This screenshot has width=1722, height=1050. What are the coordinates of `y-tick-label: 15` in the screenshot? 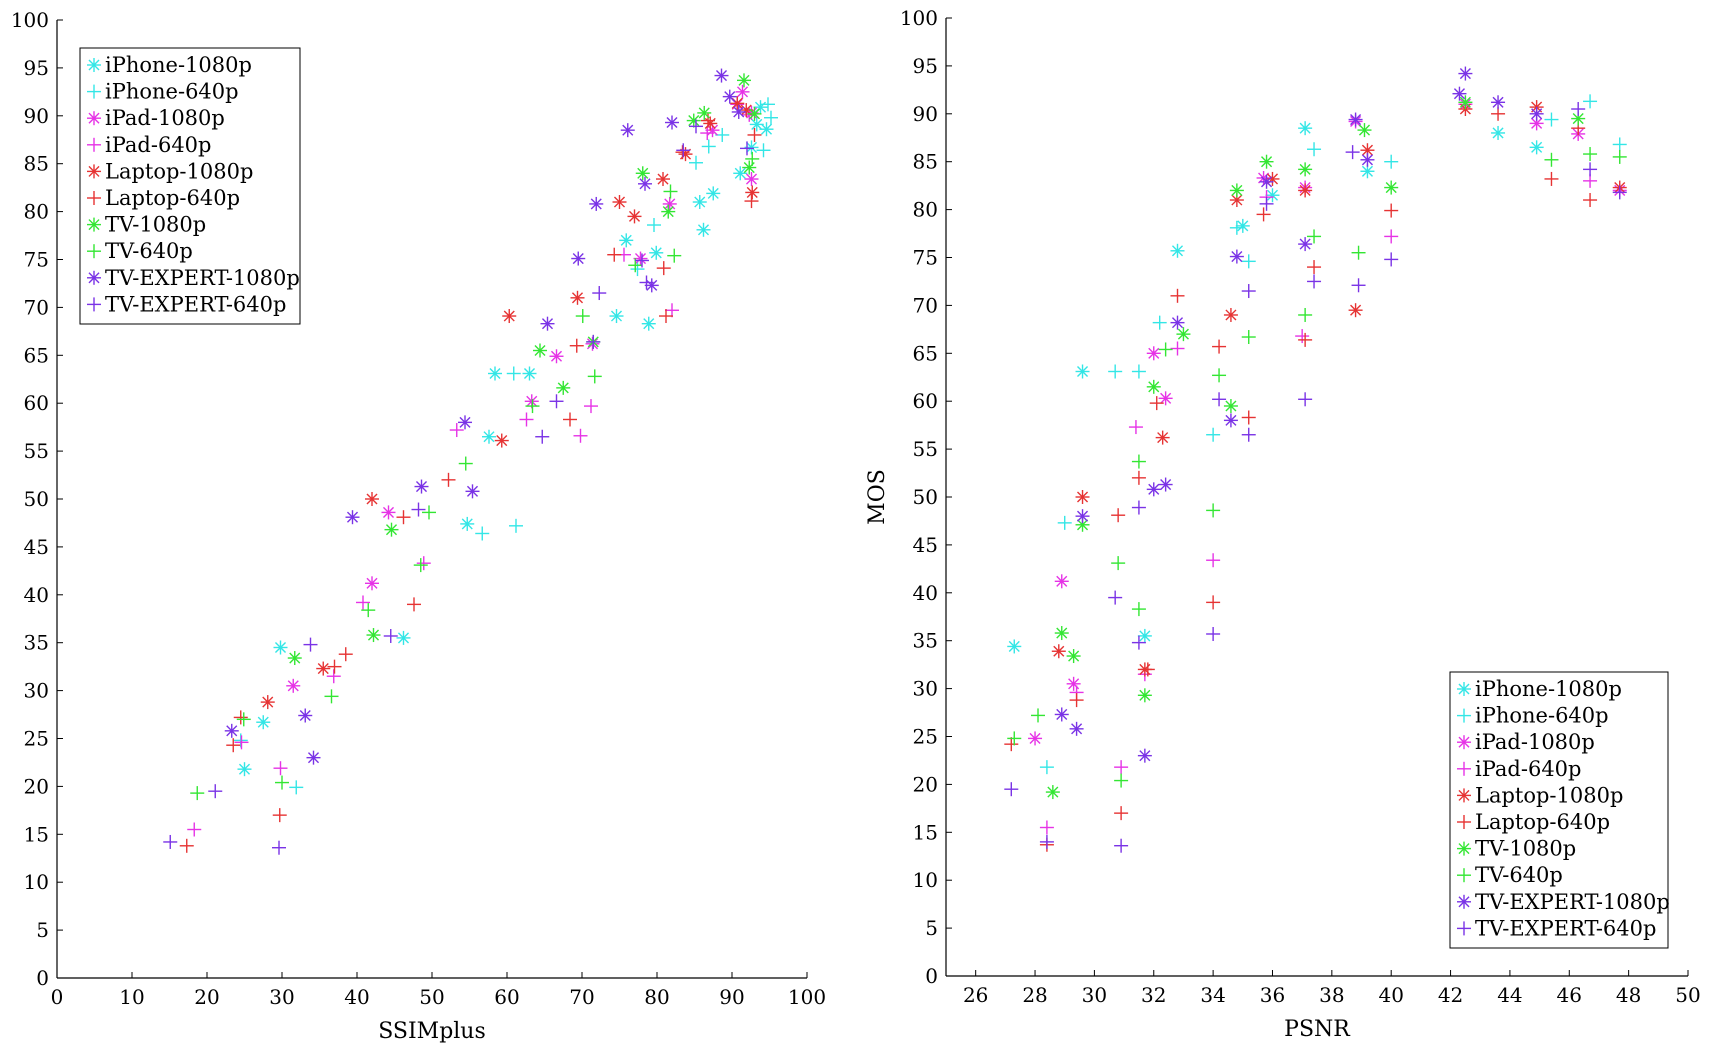 It's located at (925, 832).